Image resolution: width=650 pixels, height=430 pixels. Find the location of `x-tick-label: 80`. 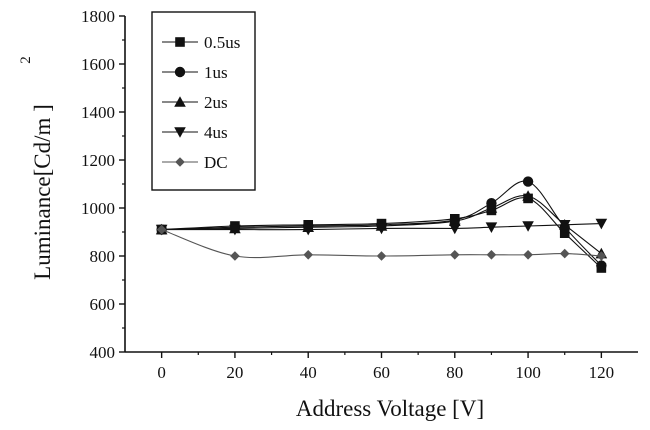

x-tick-label: 80 is located at coordinates (454, 372).